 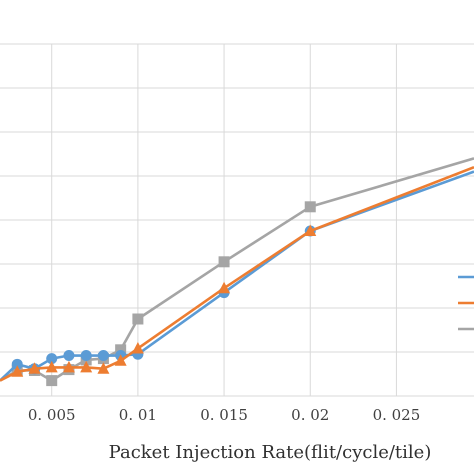 I want to click on x-tick-label: 0. 02, so click(x=310, y=415).